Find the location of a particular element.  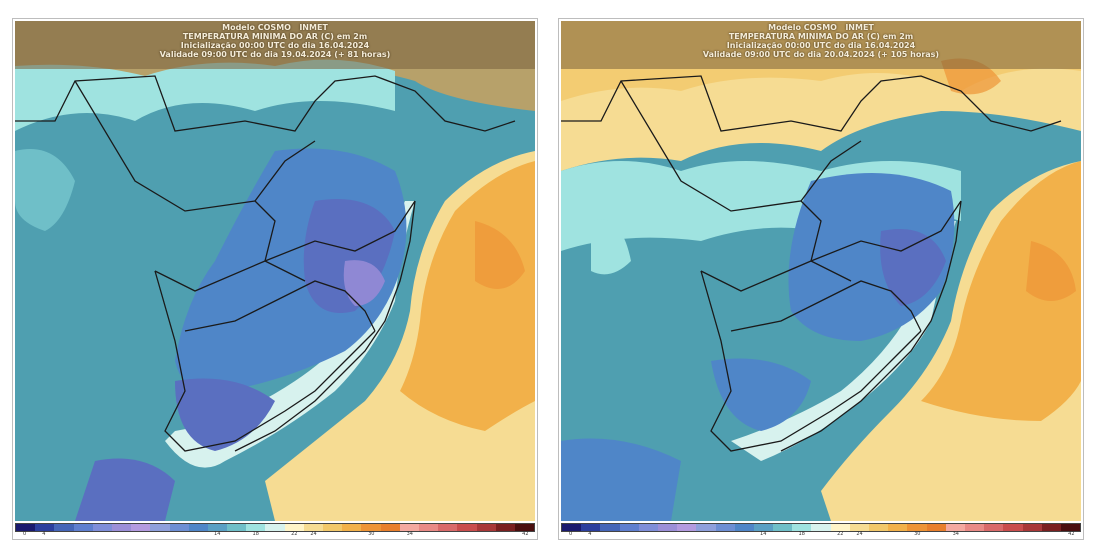

cool-band-north is located at coordinates (205, 95).